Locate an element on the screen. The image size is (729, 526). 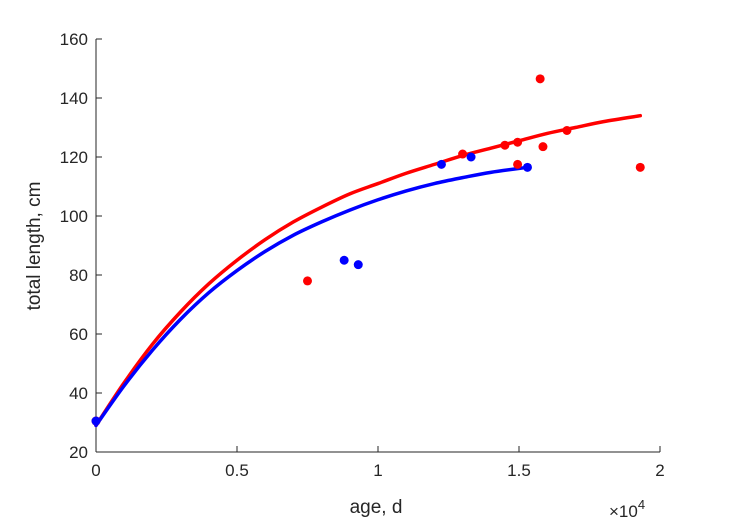
x-tick-label: 1.5 is located at coordinates (519, 470).